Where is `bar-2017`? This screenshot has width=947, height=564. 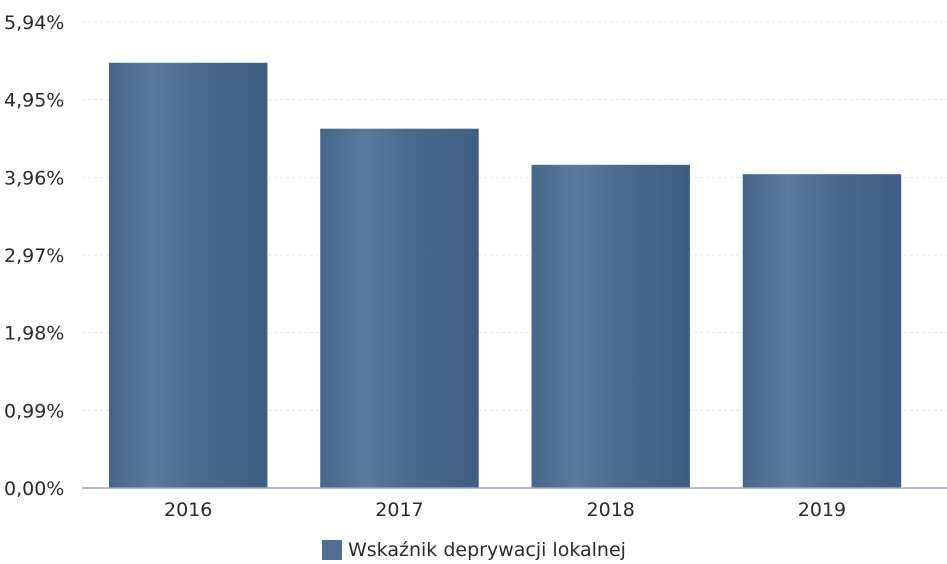 bar-2017 is located at coordinates (399, 308).